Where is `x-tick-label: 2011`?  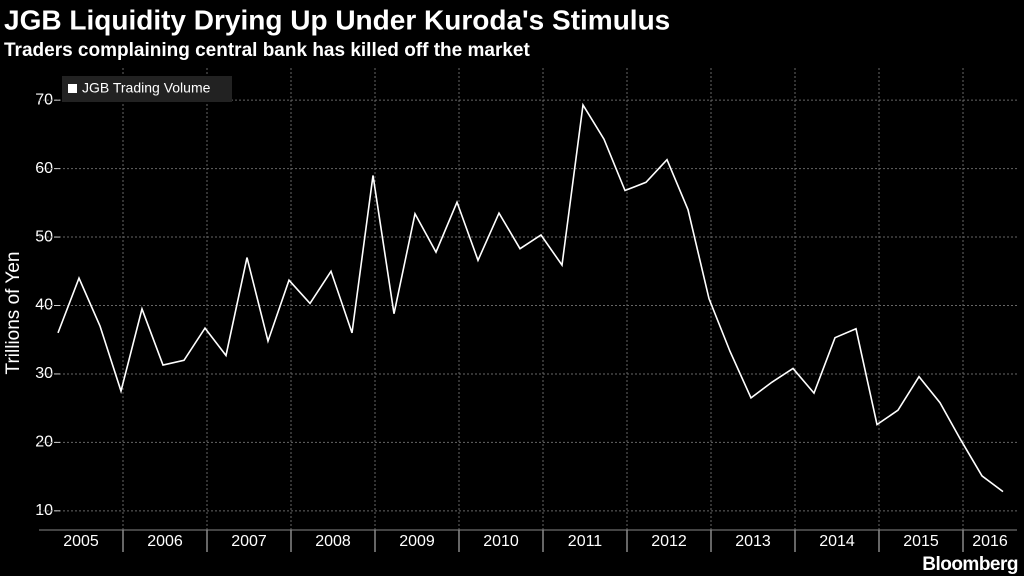
x-tick-label: 2011 is located at coordinates (585, 541).